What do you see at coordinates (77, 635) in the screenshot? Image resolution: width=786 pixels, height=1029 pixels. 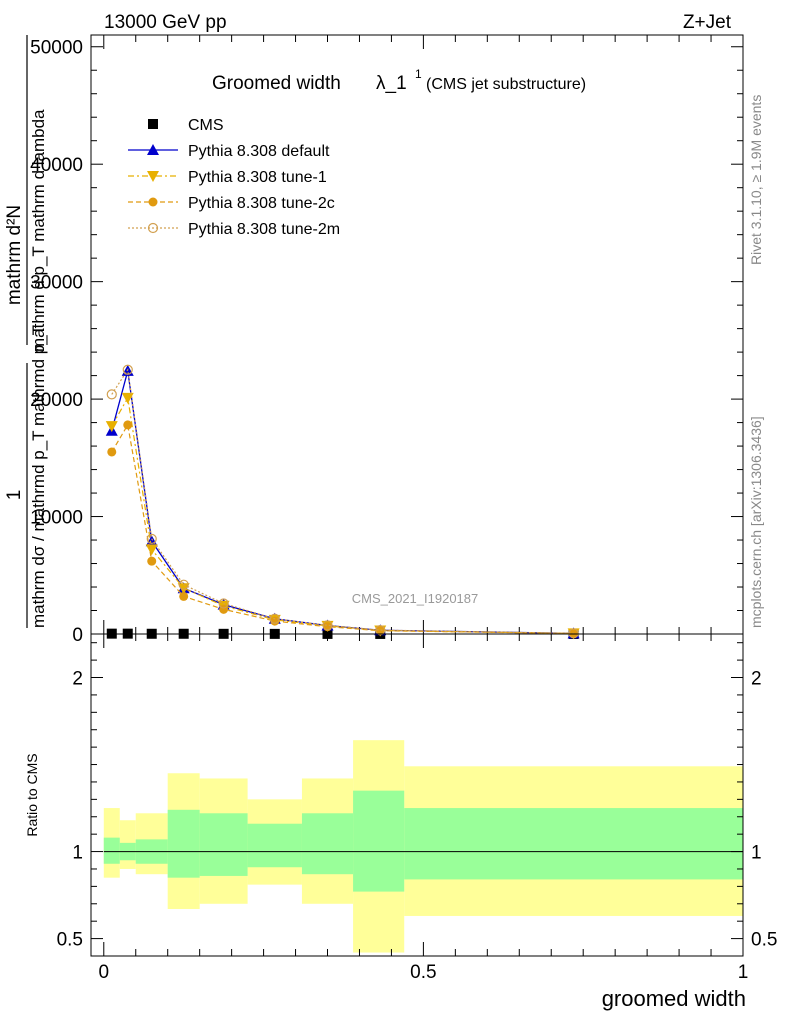 I see `main-y-tick-label: 0` at bounding box center [77, 635].